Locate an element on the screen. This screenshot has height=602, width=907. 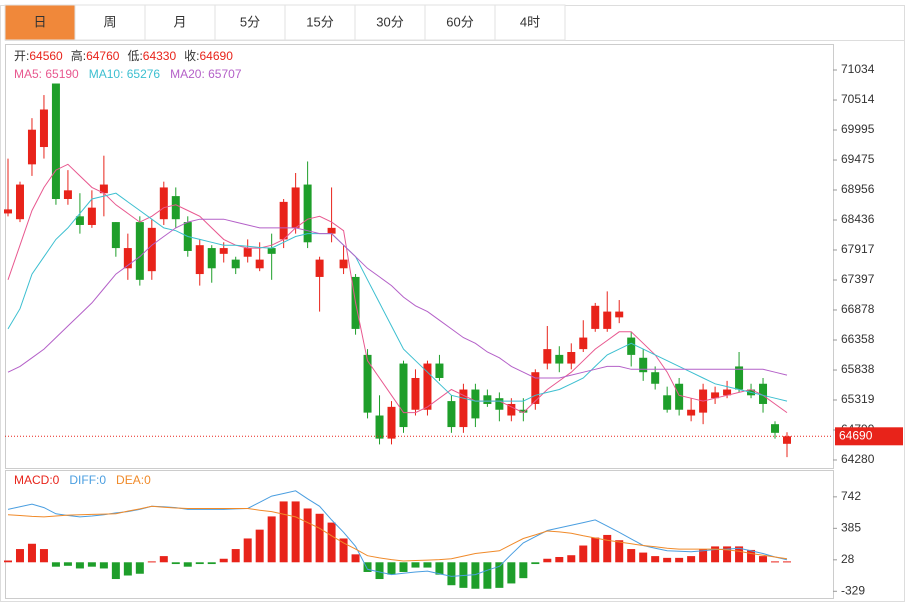
tab-label: 60分 is located at coordinates (459, 21).